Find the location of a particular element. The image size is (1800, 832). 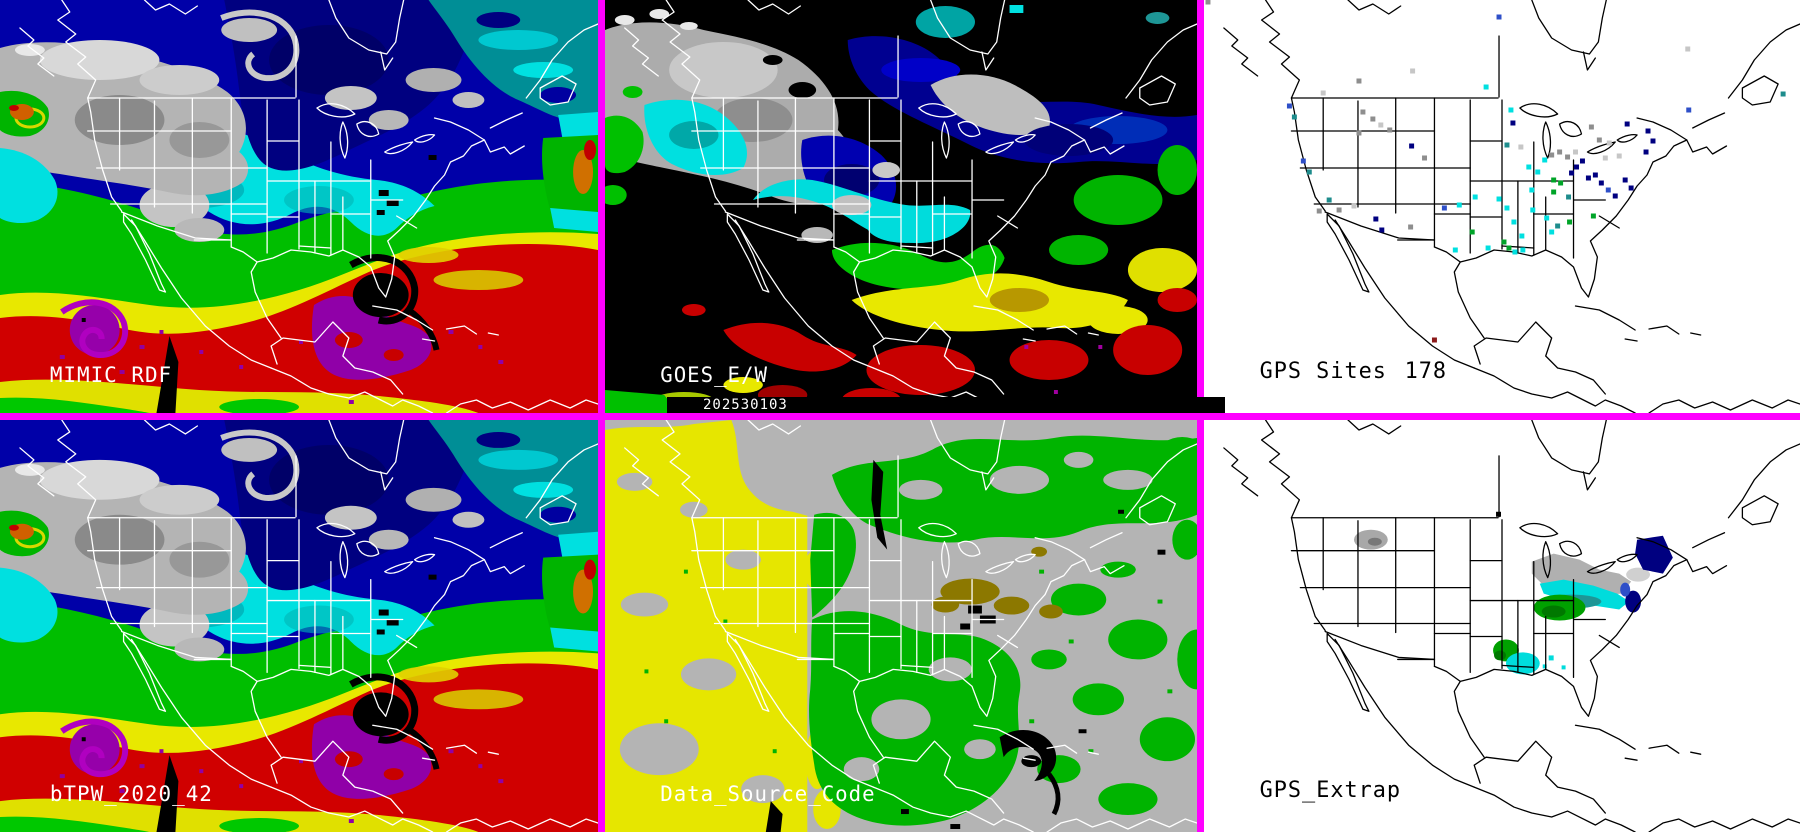

gps-site-count: 178 is located at coordinates (1426, 371).